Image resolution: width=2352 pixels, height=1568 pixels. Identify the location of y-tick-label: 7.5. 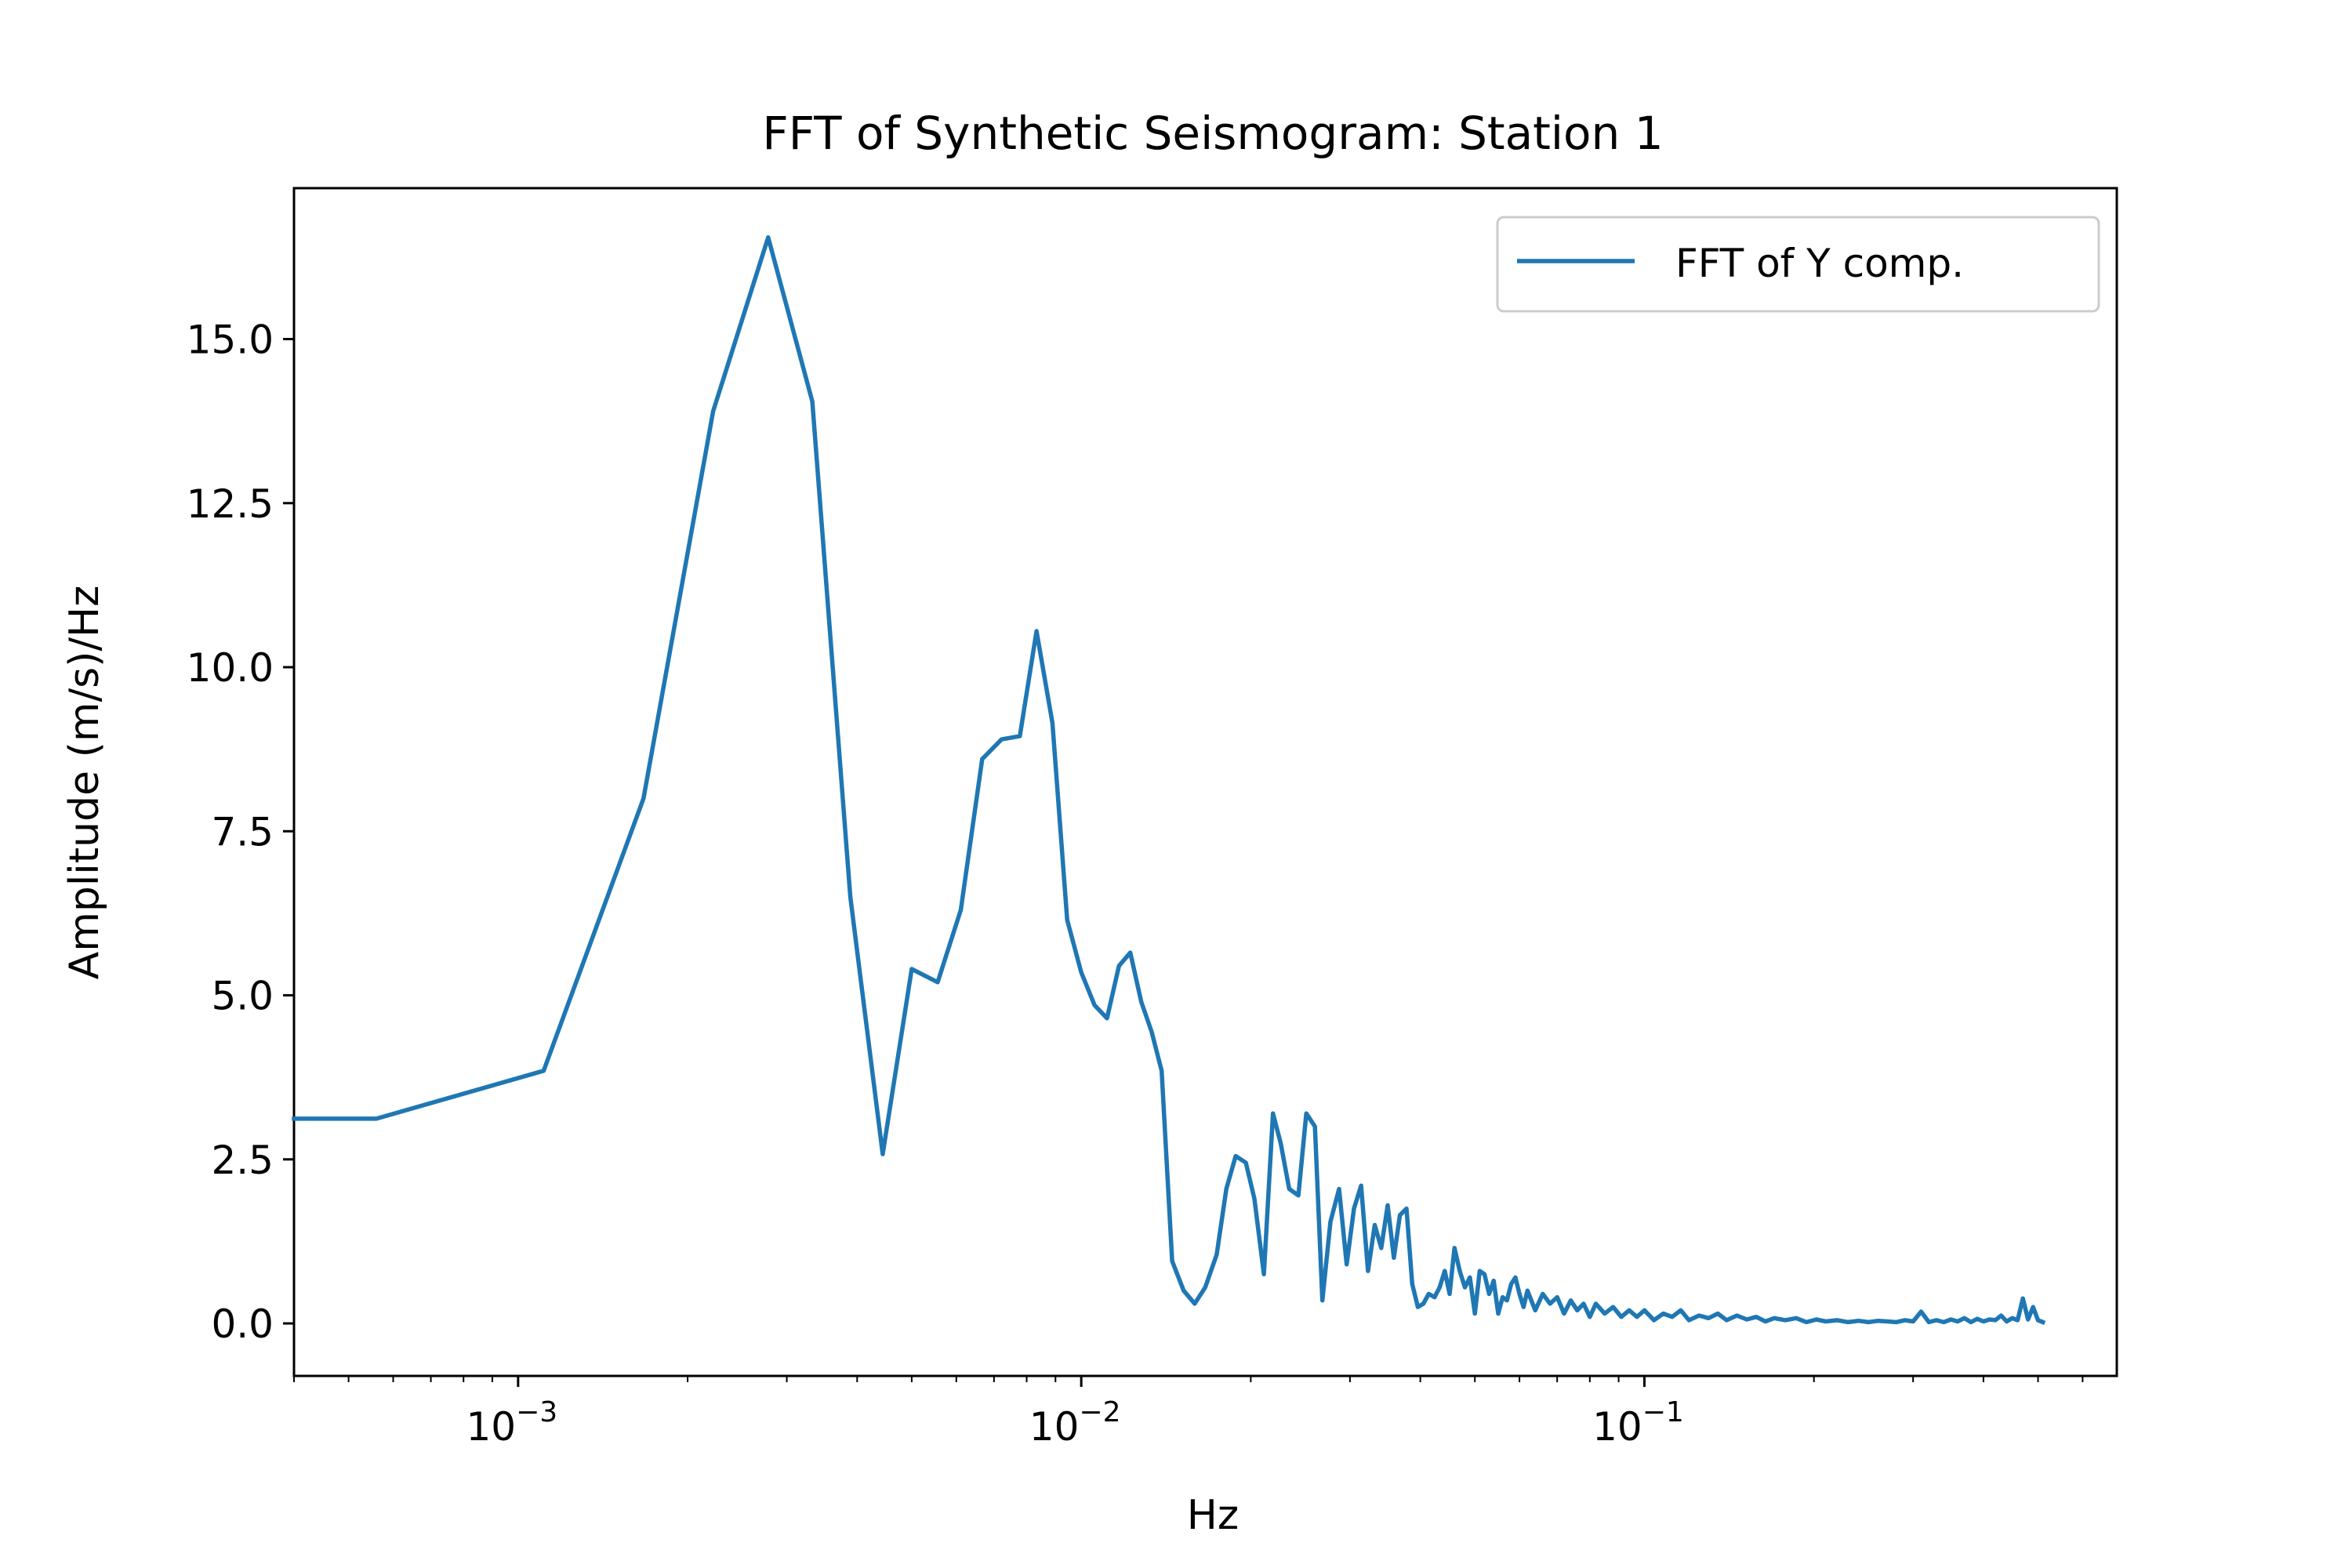
(242, 832).